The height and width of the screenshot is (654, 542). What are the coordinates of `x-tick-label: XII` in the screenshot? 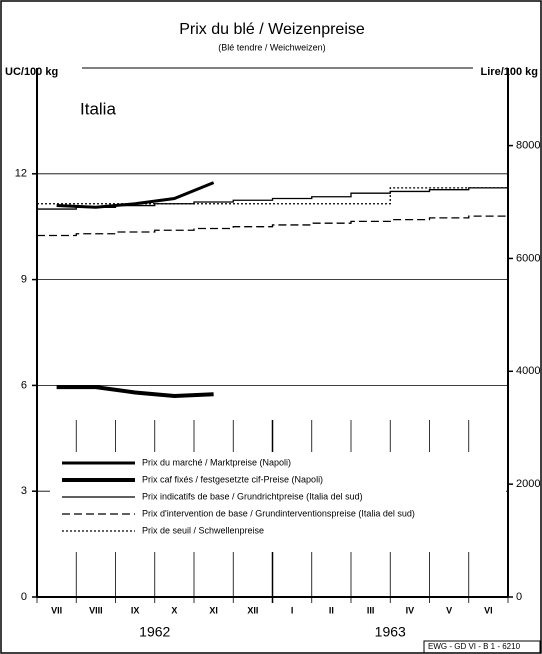 It's located at (252, 610).